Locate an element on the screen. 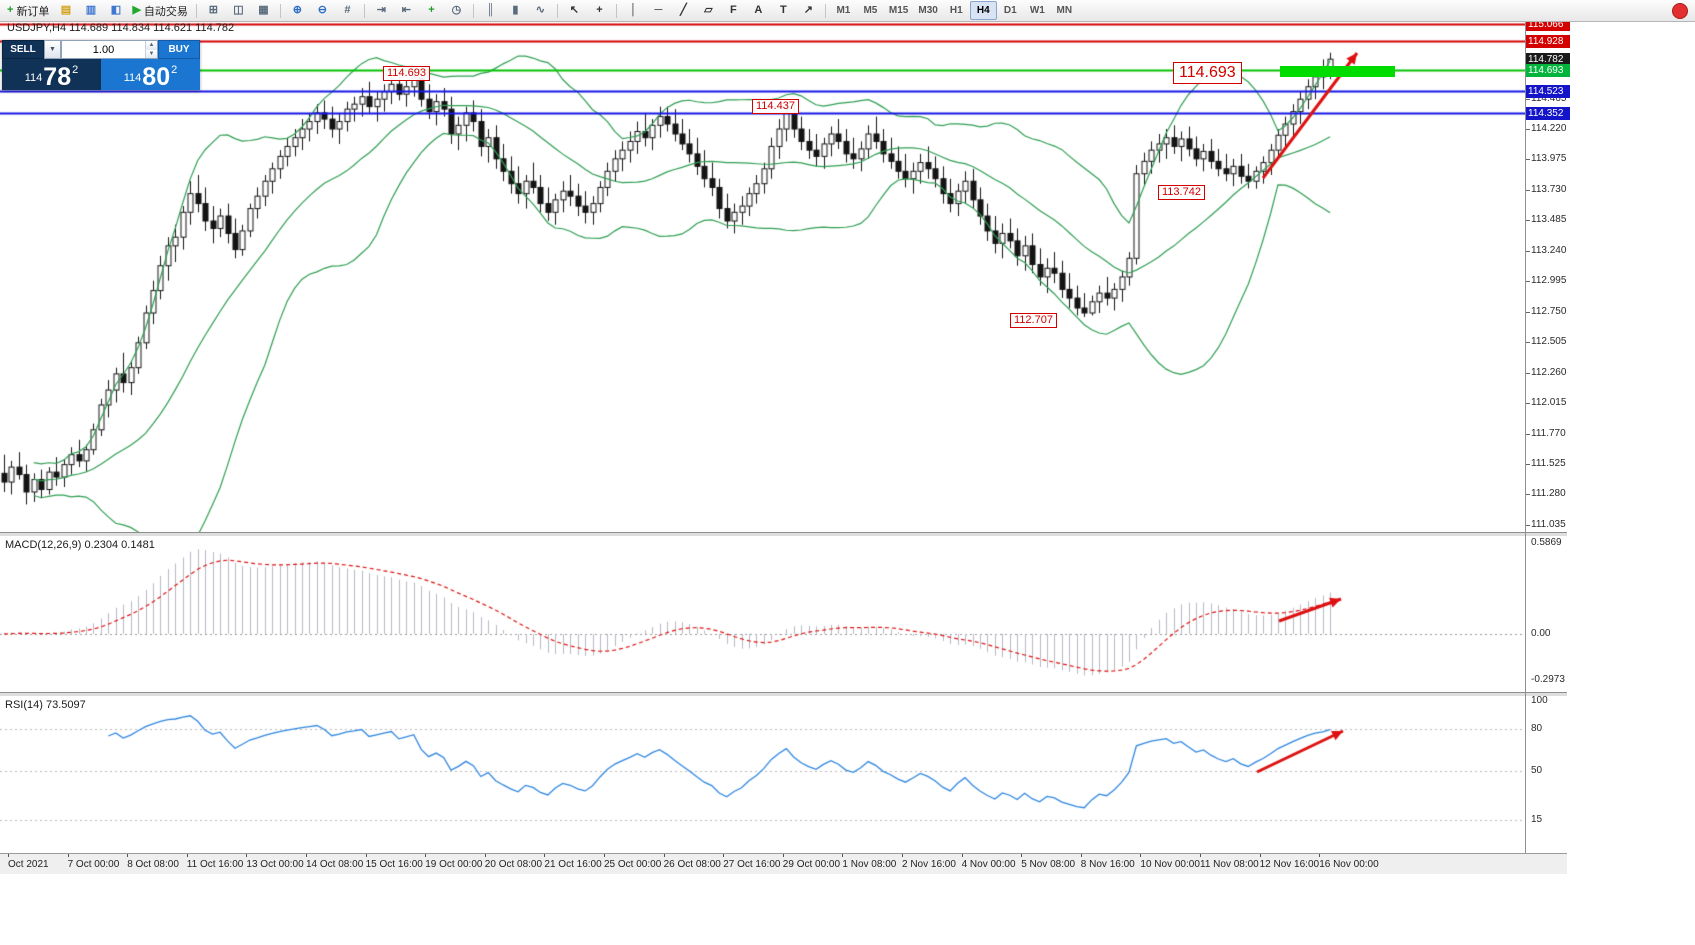 This screenshot has height=945, width=1695. trendline-button: ╱ is located at coordinates (683, 10).